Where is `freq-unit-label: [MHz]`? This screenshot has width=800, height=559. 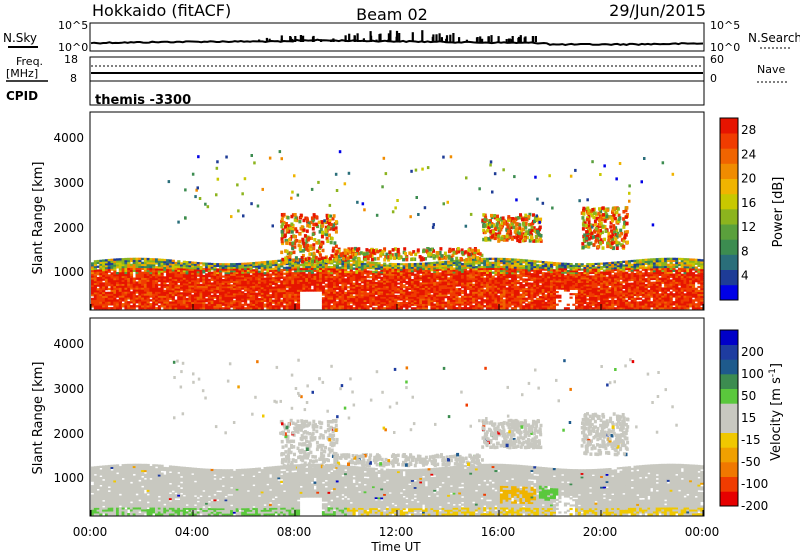 freq-unit-label: [MHz] is located at coordinates (22, 73).